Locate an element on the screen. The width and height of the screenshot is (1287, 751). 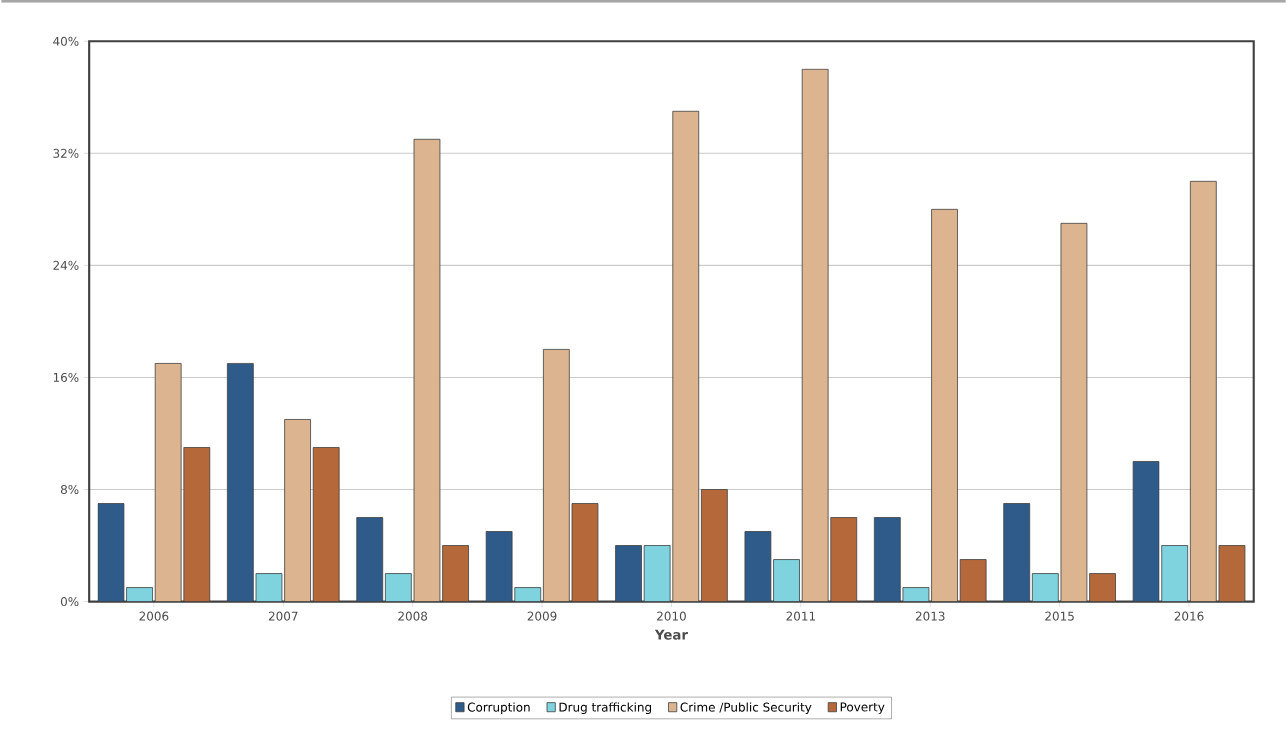
x-tick-label: 2010 is located at coordinates (671, 616).